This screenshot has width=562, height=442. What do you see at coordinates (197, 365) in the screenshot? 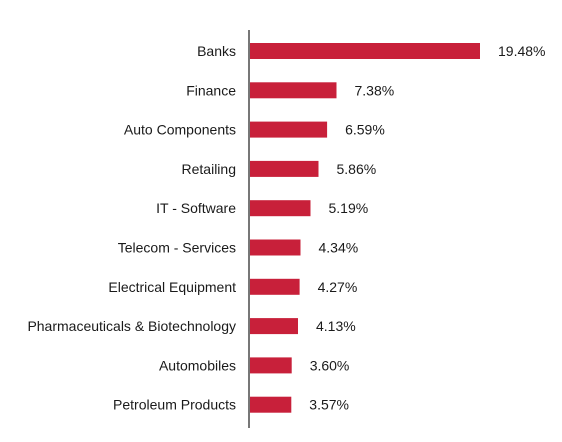
I see `category-label: Automobiles` at bounding box center [197, 365].